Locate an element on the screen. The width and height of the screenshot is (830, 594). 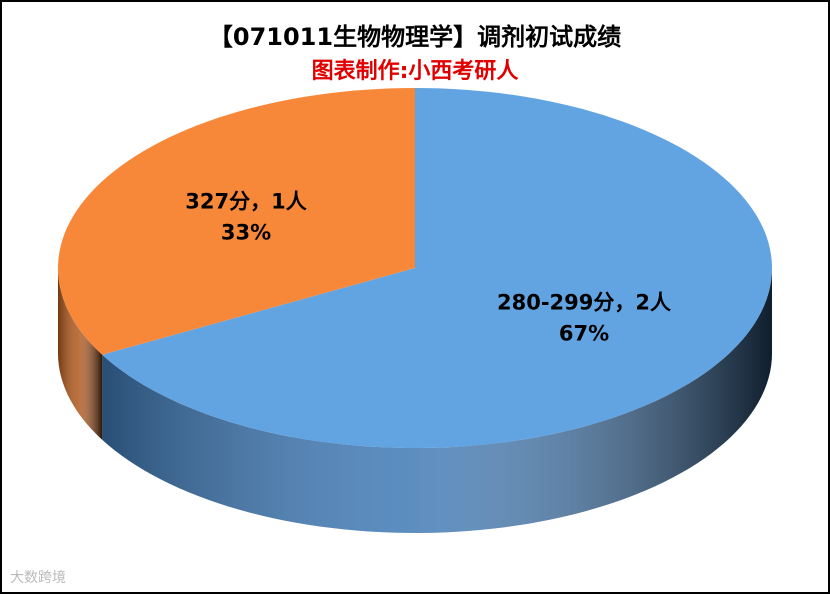
data-label-value: 33% is located at coordinates (246, 233).